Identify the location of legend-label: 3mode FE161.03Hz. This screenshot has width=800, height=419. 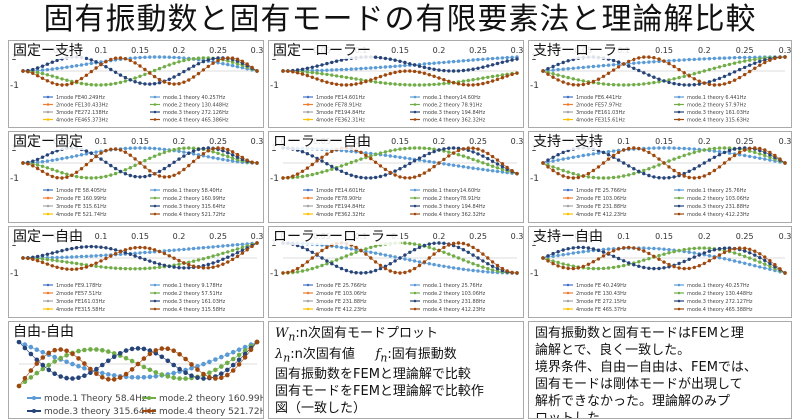
(600, 113).